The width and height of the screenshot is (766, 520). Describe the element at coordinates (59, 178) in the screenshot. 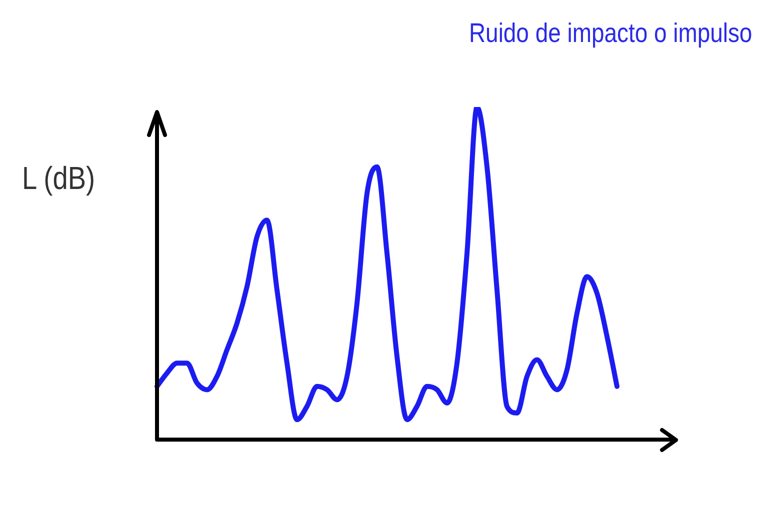

I see `y-axis-title: L (dB)` at that location.